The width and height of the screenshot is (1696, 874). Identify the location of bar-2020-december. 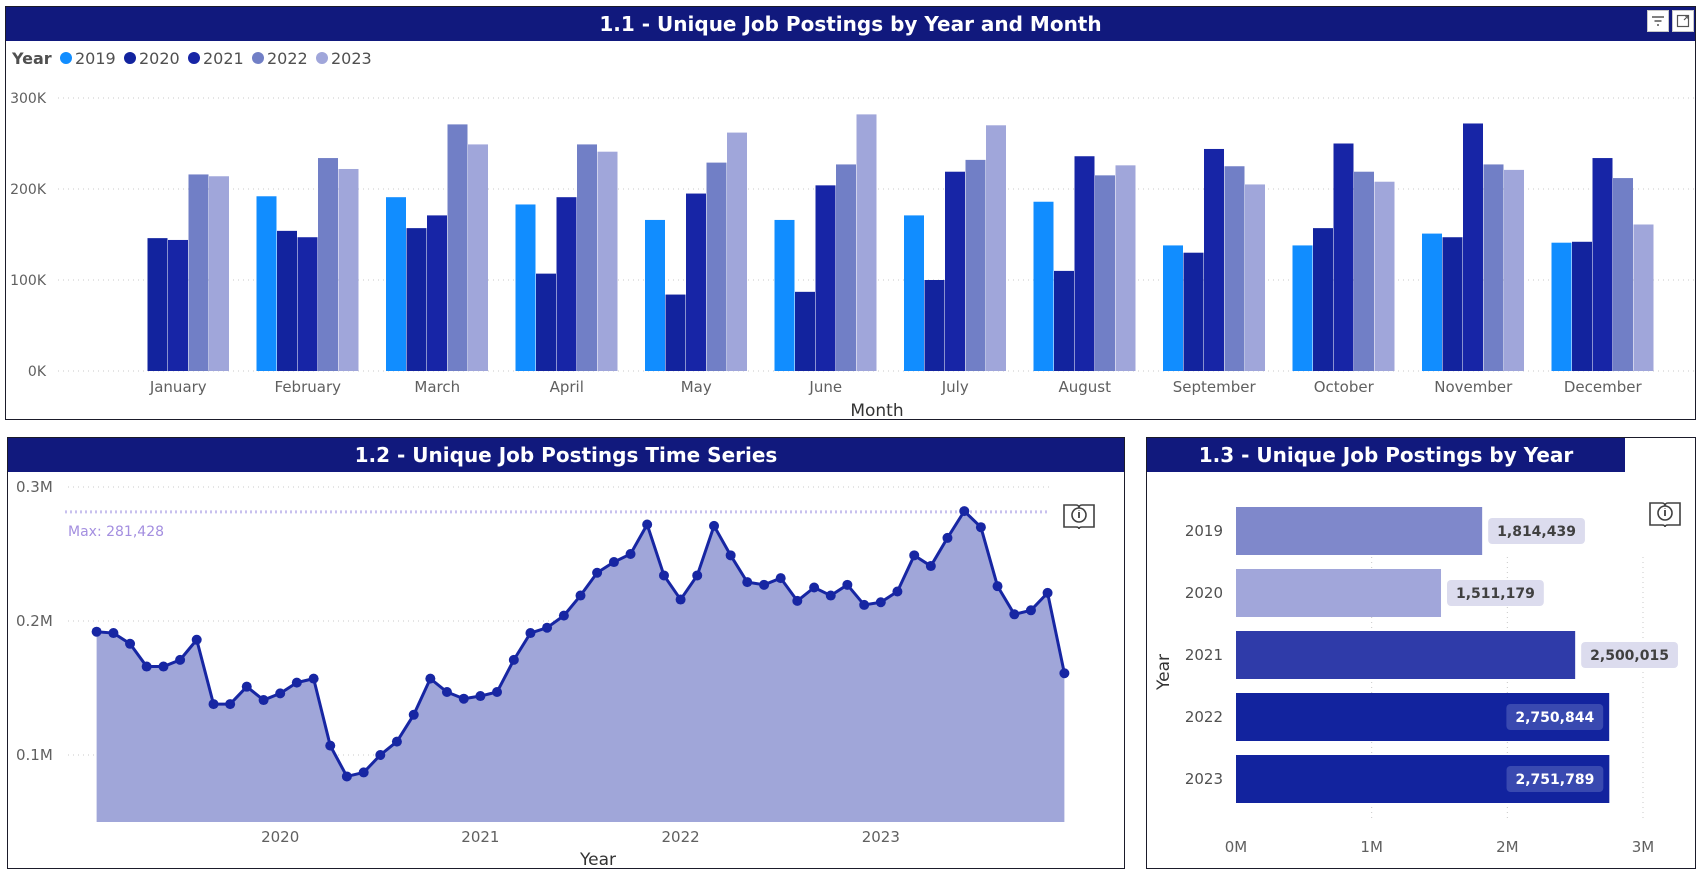
(1582, 306).